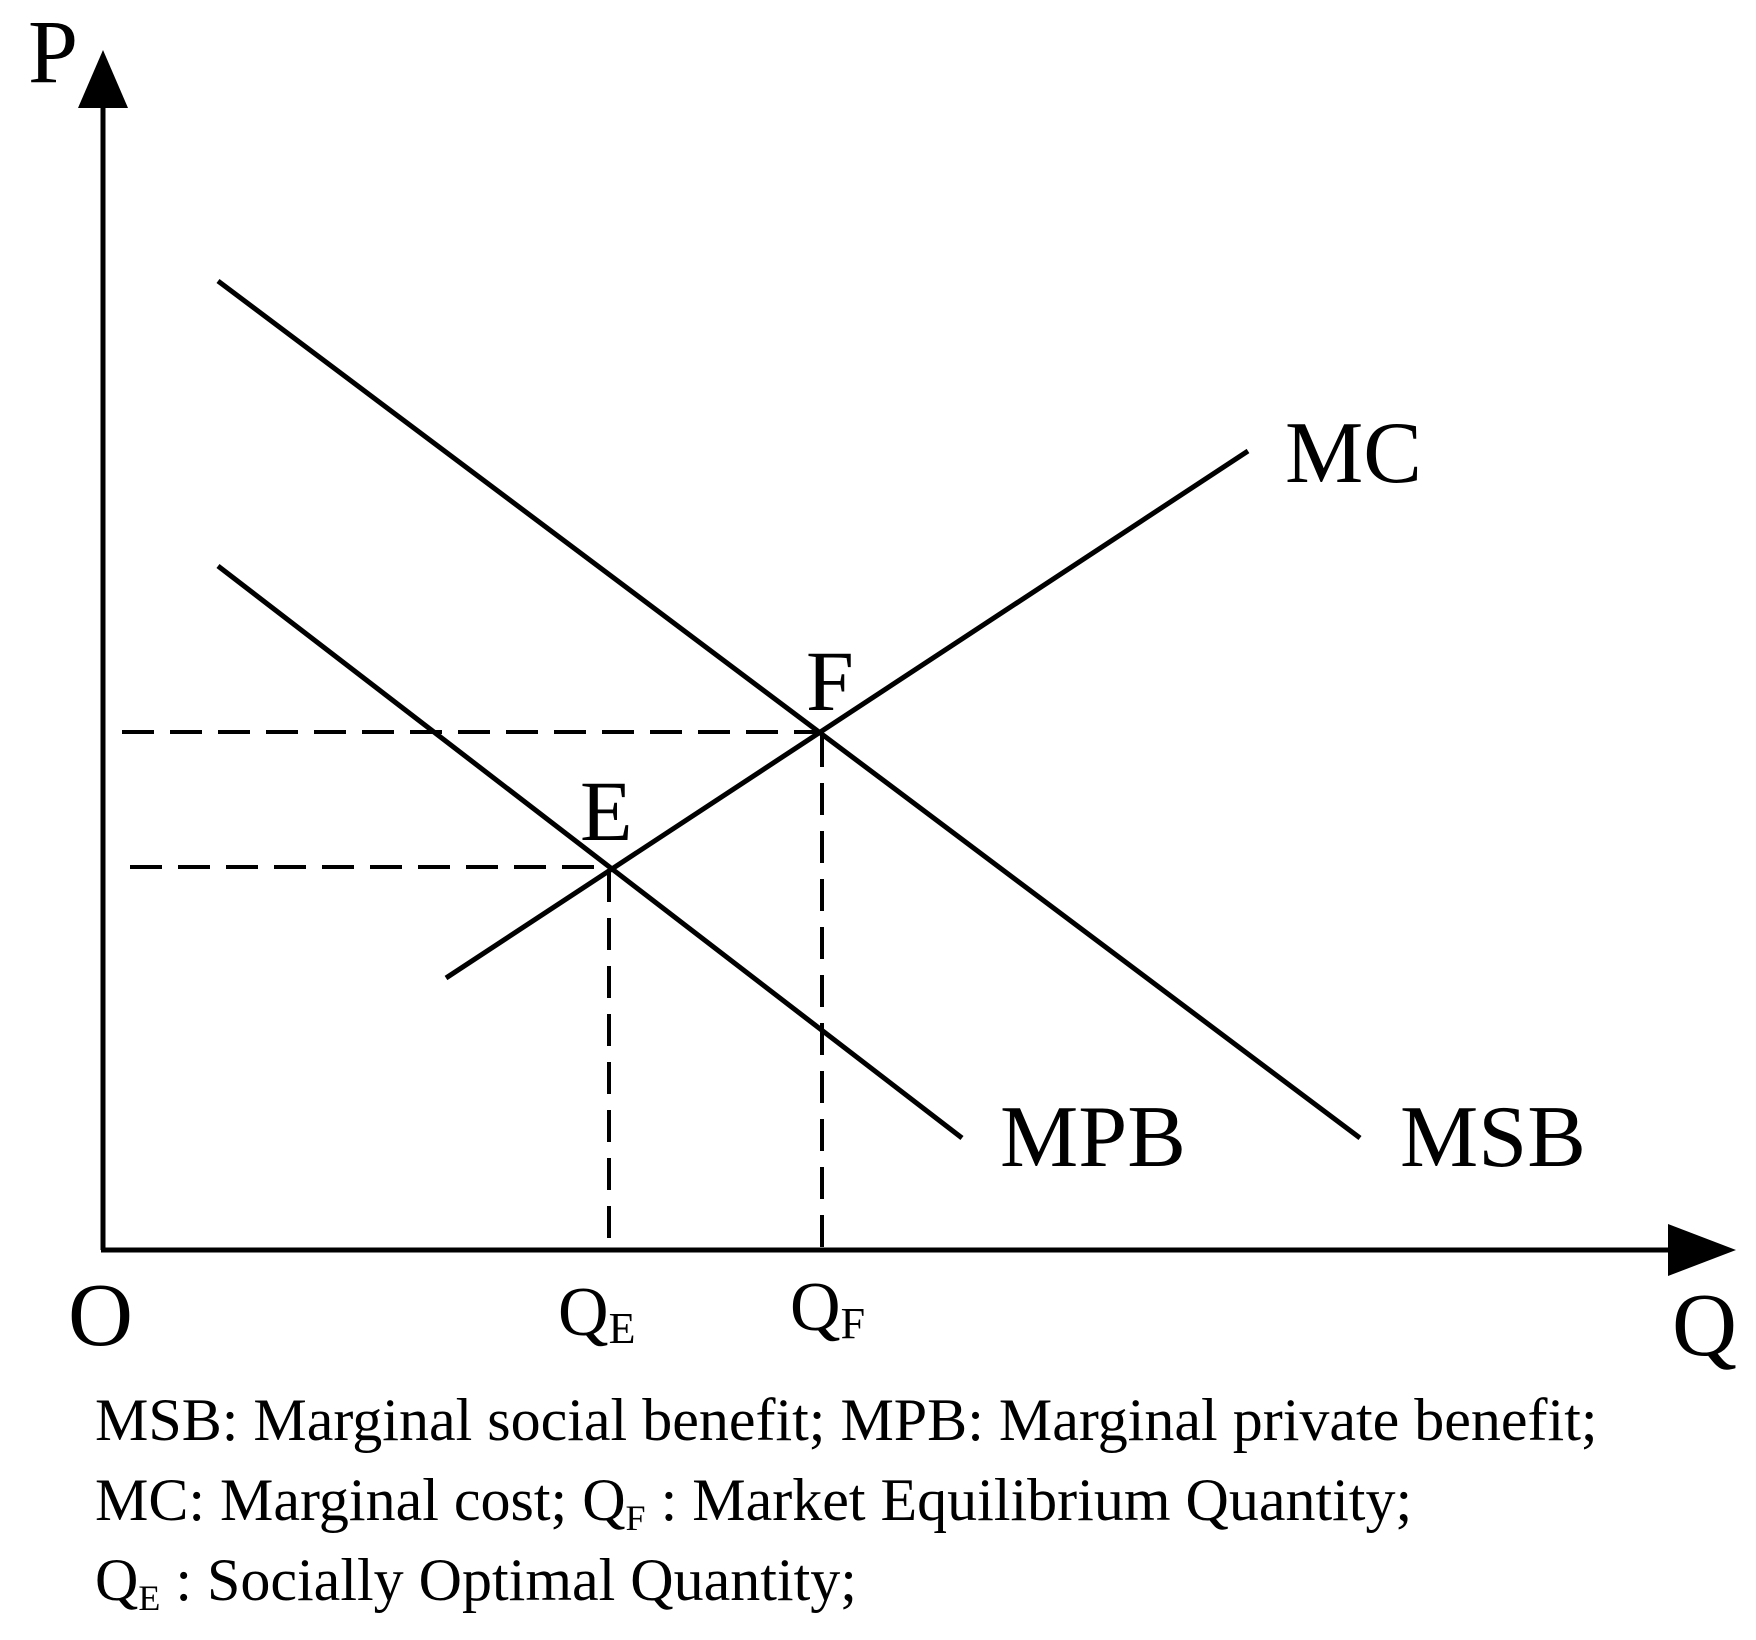  What do you see at coordinates (1704, 1325) in the screenshot?
I see `x-axis-label: Q` at bounding box center [1704, 1325].